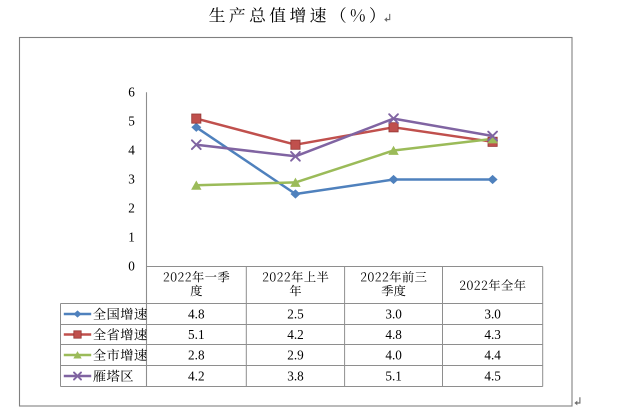  I want to click on svg-text: 2.9, so click(295, 354).